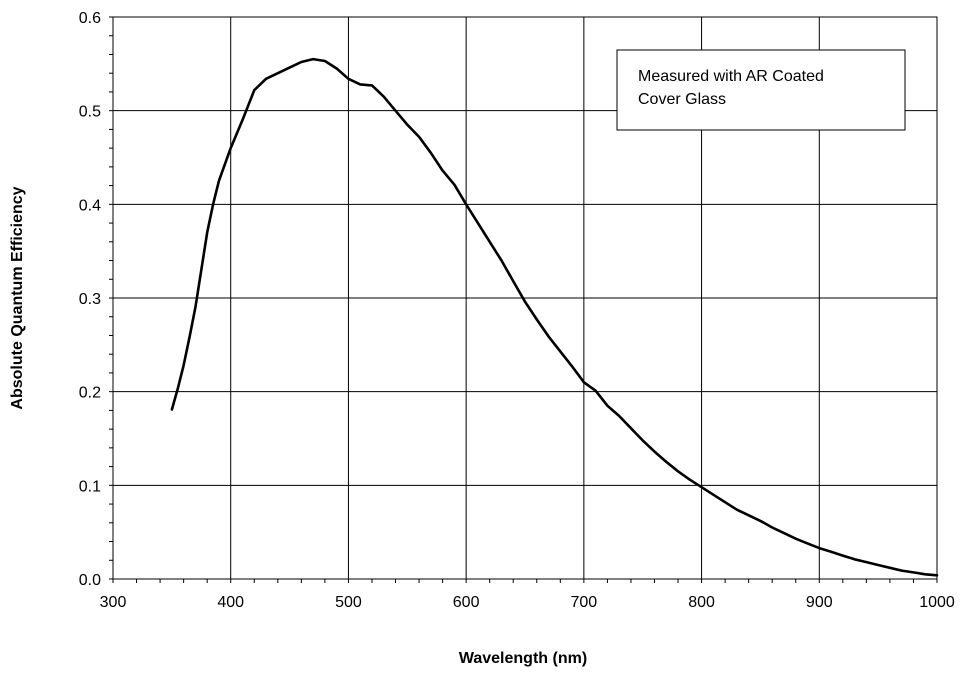 Image resolution: width=967 pixels, height=673 pixels. Describe the element at coordinates (584, 602) in the screenshot. I see `x-tick-label-4: 700` at that location.